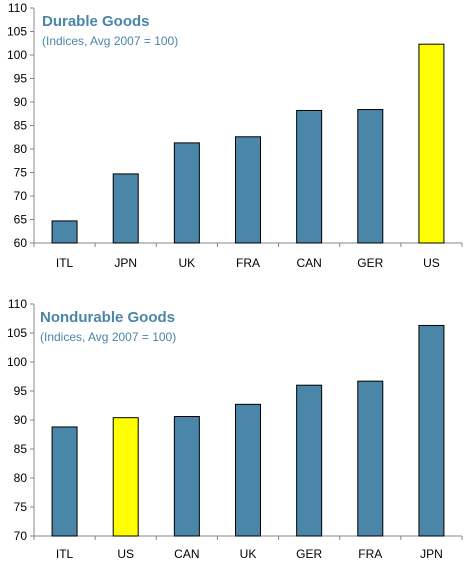  What do you see at coordinates (21, 220) in the screenshot?
I see `y-tick-label: 65` at bounding box center [21, 220].